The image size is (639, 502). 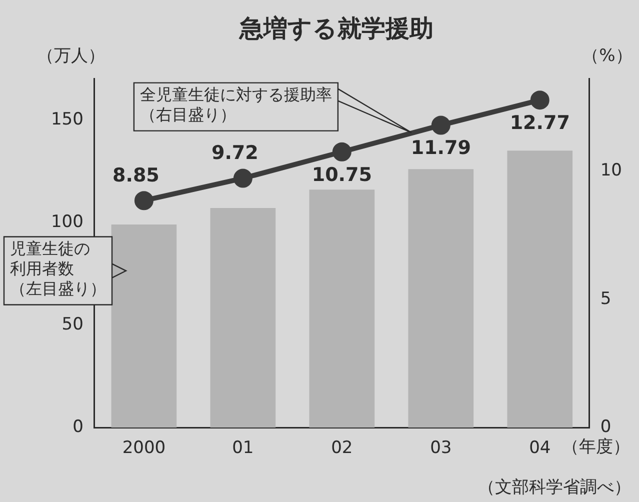 What do you see at coordinates (136, 175) in the screenshot?
I see `data-label: 8.85` at bounding box center [136, 175].